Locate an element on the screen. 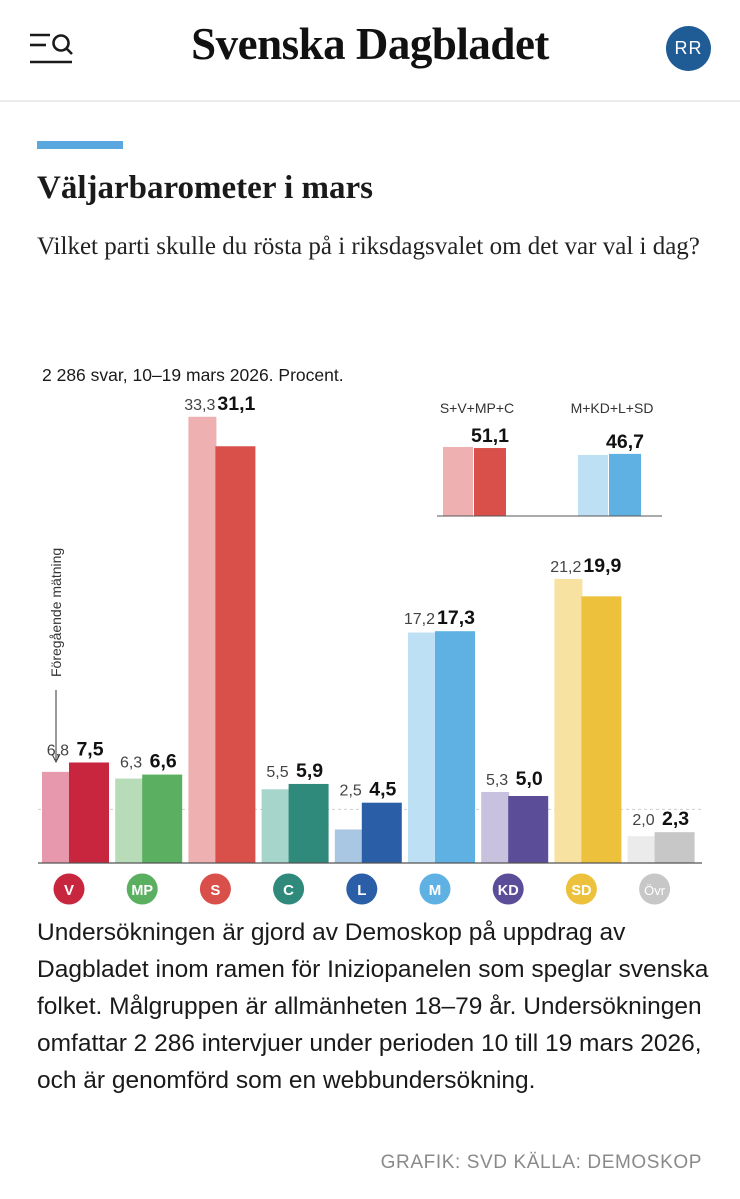 This screenshot has width=740, height=1199. party-badge-label: MP is located at coordinates (142, 891).